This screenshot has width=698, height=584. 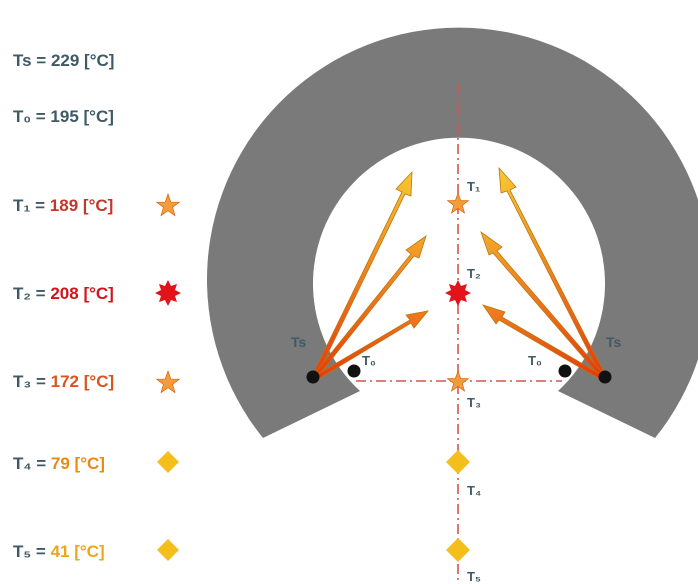 What do you see at coordinates (299, 342) in the screenshot?
I see `ts-left-label: Ts` at bounding box center [299, 342].